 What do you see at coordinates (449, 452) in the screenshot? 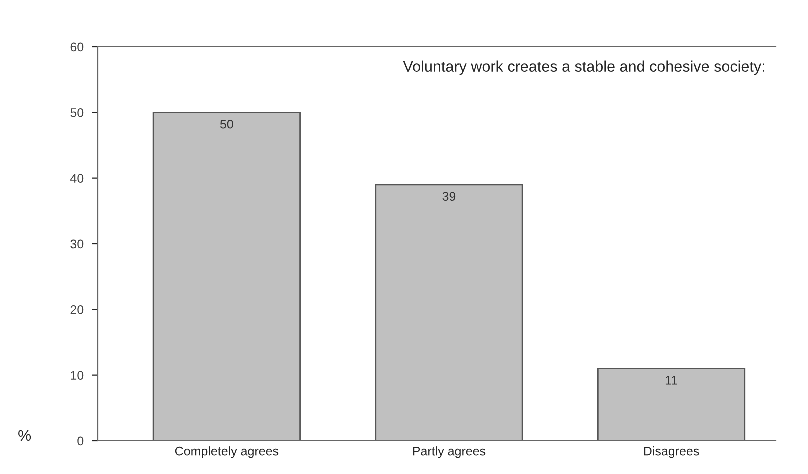
I see `x-tick-label: Partly agrees` at bounding box center [449, 452].